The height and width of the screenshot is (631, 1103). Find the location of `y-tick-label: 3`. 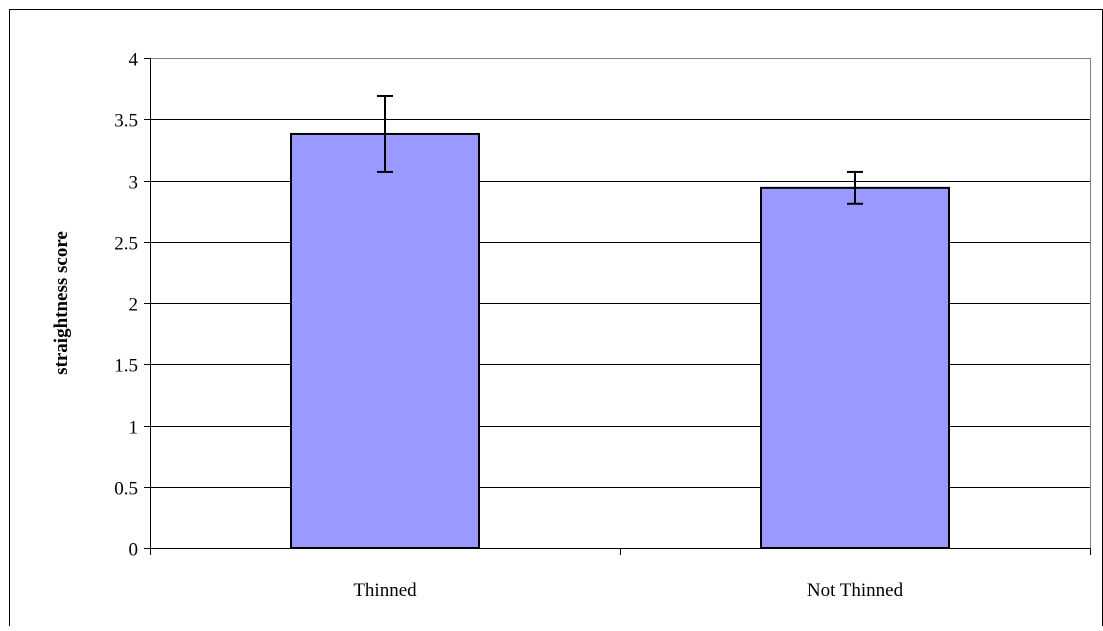

y-tick-label: 3 is located at coordinates (134, 183).